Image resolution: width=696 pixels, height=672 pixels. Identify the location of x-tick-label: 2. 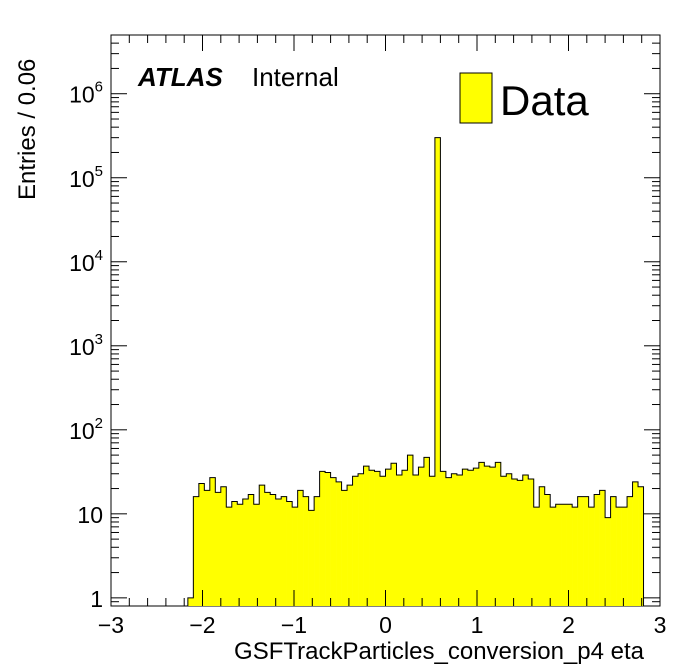
(568, 625).